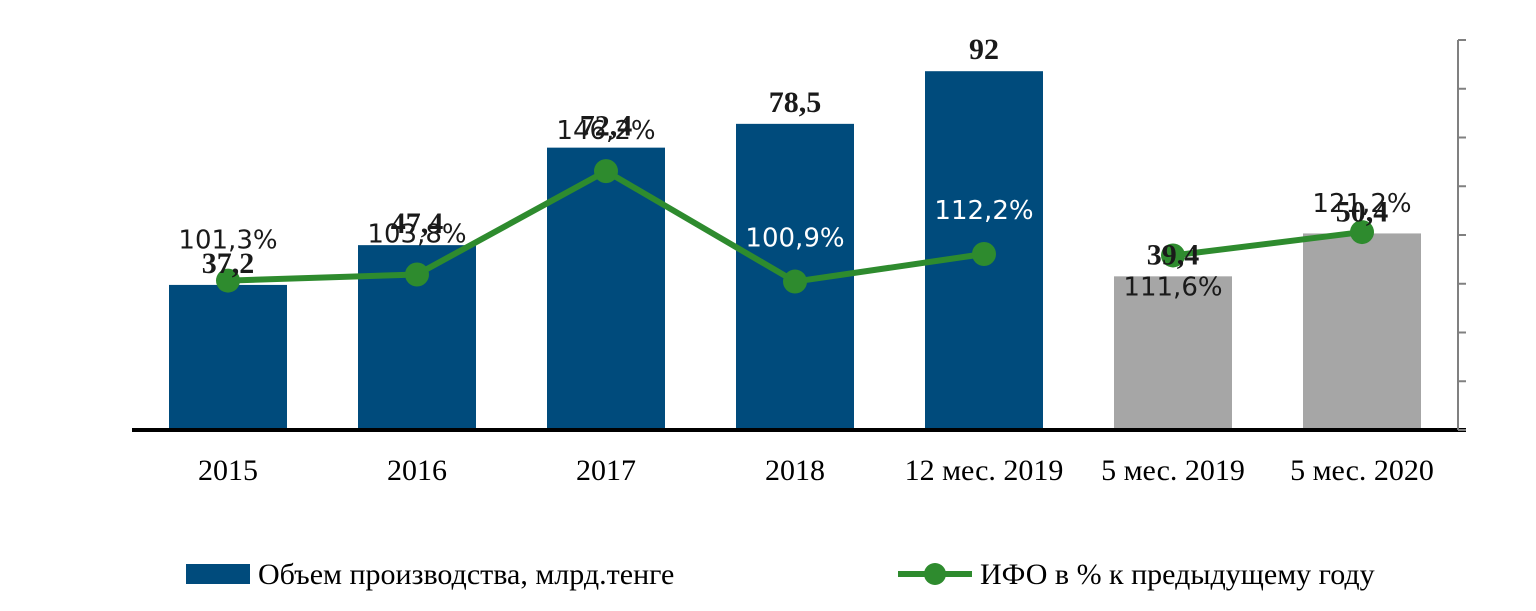 The height and width of the screenshot is (611, 1536). Describe the element at coordinates (606, 126) in the screenshot. I see `bar-value-label-2: 72,4` at that location.